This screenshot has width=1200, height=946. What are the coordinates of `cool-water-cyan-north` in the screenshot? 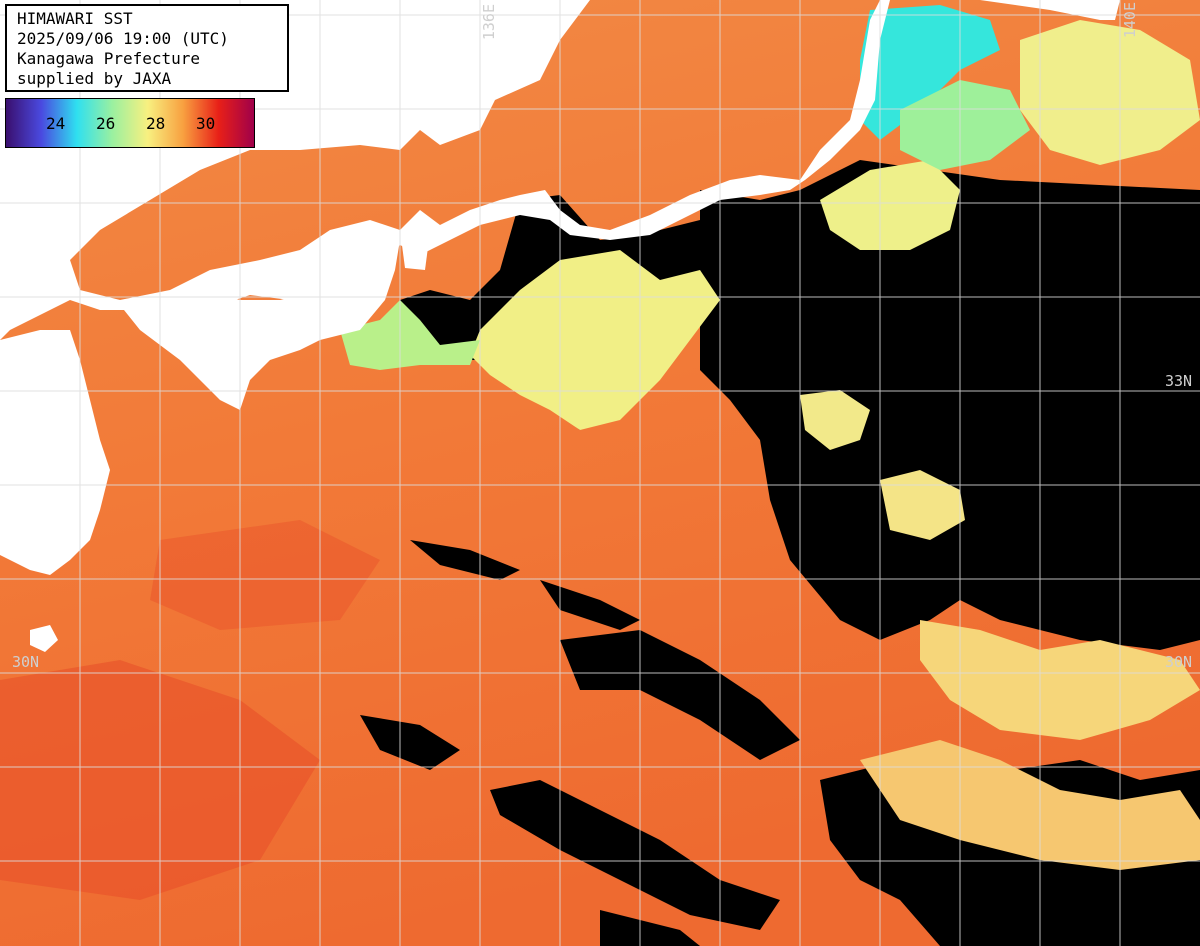 It's located at (930, 72).